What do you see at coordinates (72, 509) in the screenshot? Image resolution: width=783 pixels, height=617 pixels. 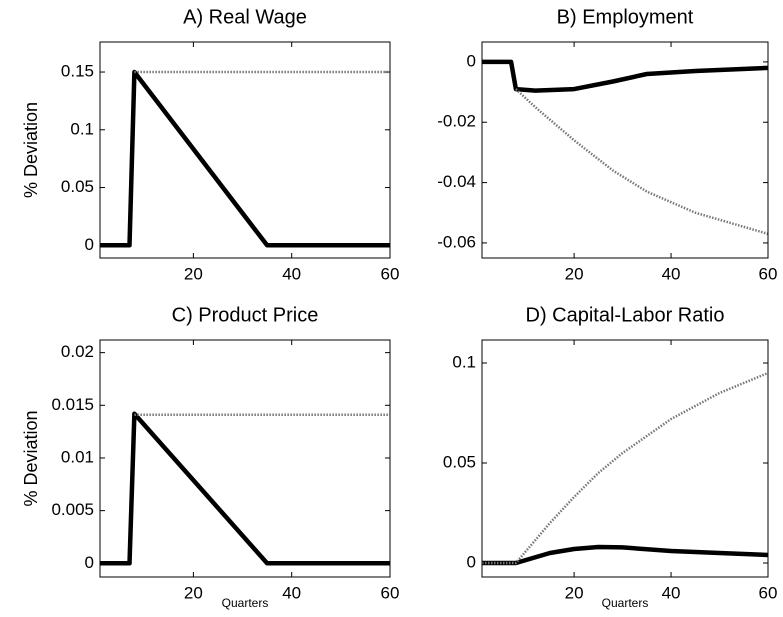 I see `y-tick-label: 0.005` at bounding box center [72, 509].